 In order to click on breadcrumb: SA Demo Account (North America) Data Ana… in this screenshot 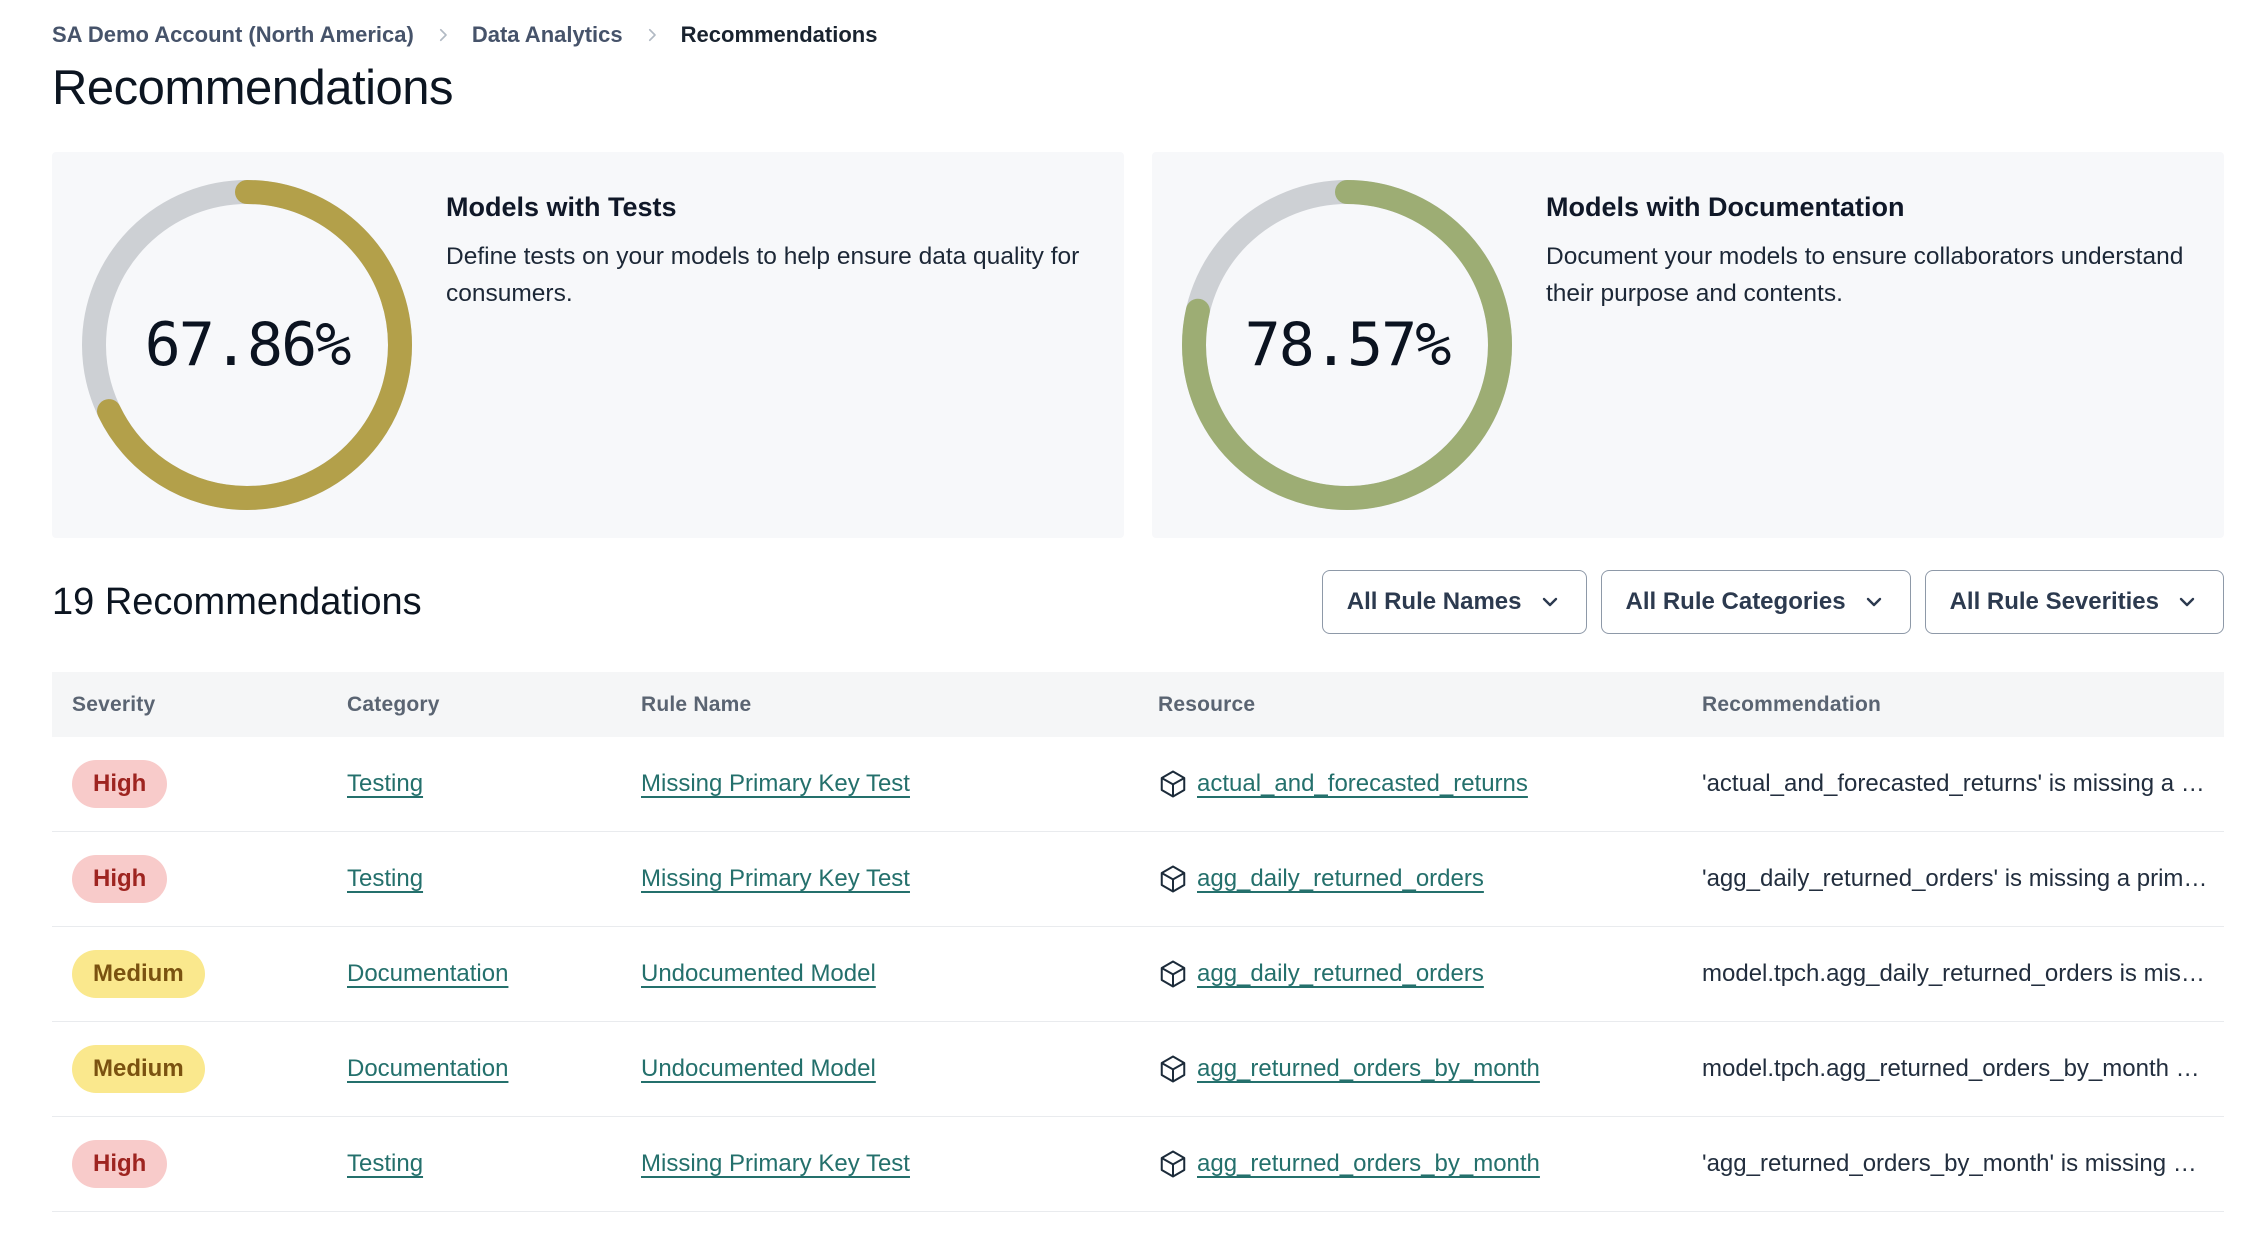, I will do `click(1138, 35)`.